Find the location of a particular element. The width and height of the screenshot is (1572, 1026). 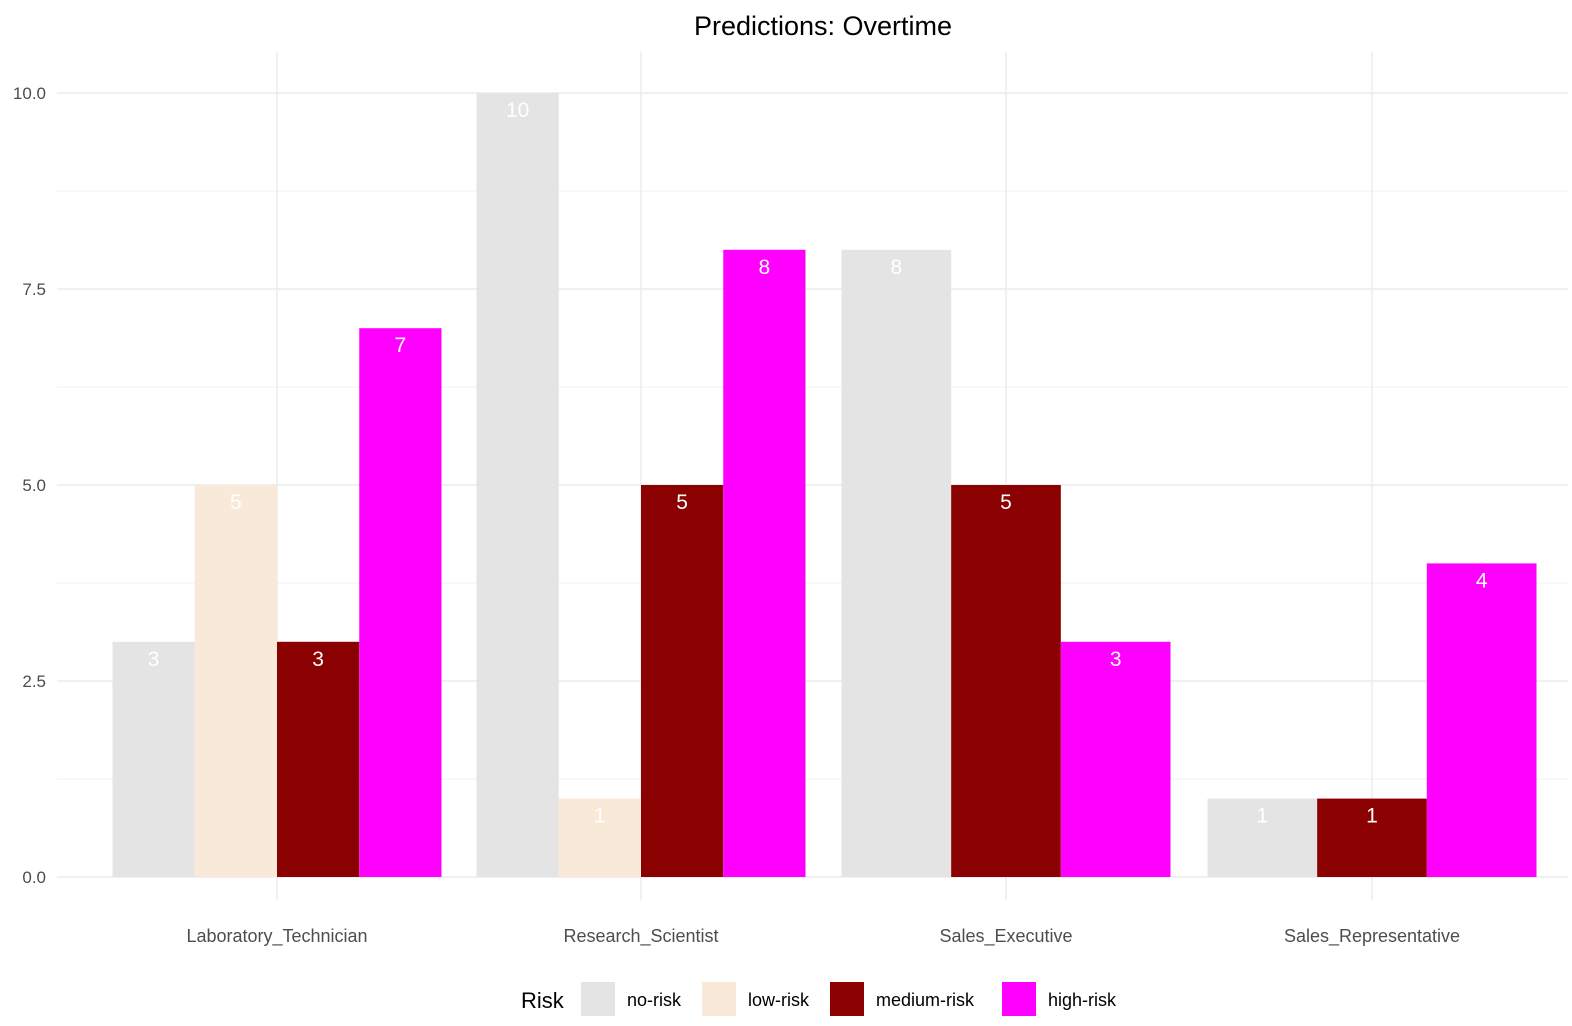

y-axis: 0.0 2.5 5.0 7.5 10.0 is located at coordinates (29, 485).